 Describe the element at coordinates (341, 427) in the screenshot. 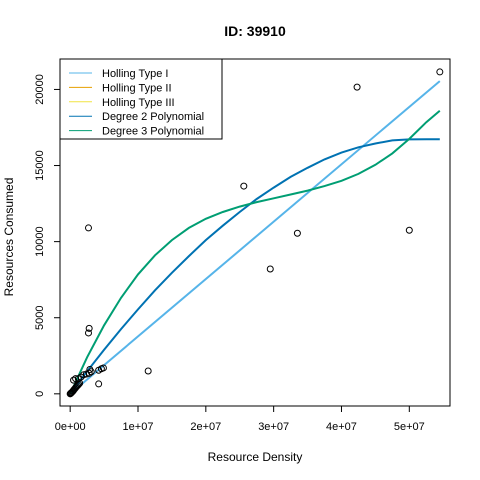

I see `x-tick-label: 4e+07` at that location.